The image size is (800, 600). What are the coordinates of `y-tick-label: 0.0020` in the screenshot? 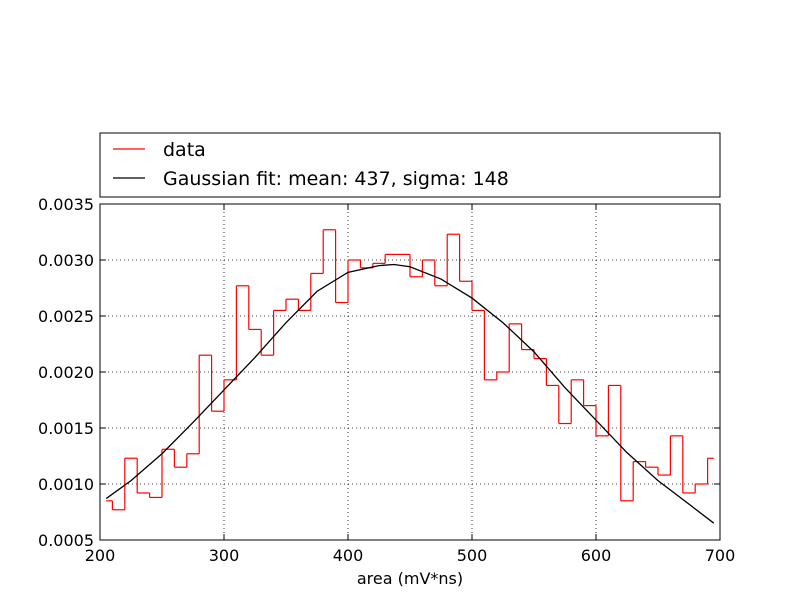 It's located at (66, 372).